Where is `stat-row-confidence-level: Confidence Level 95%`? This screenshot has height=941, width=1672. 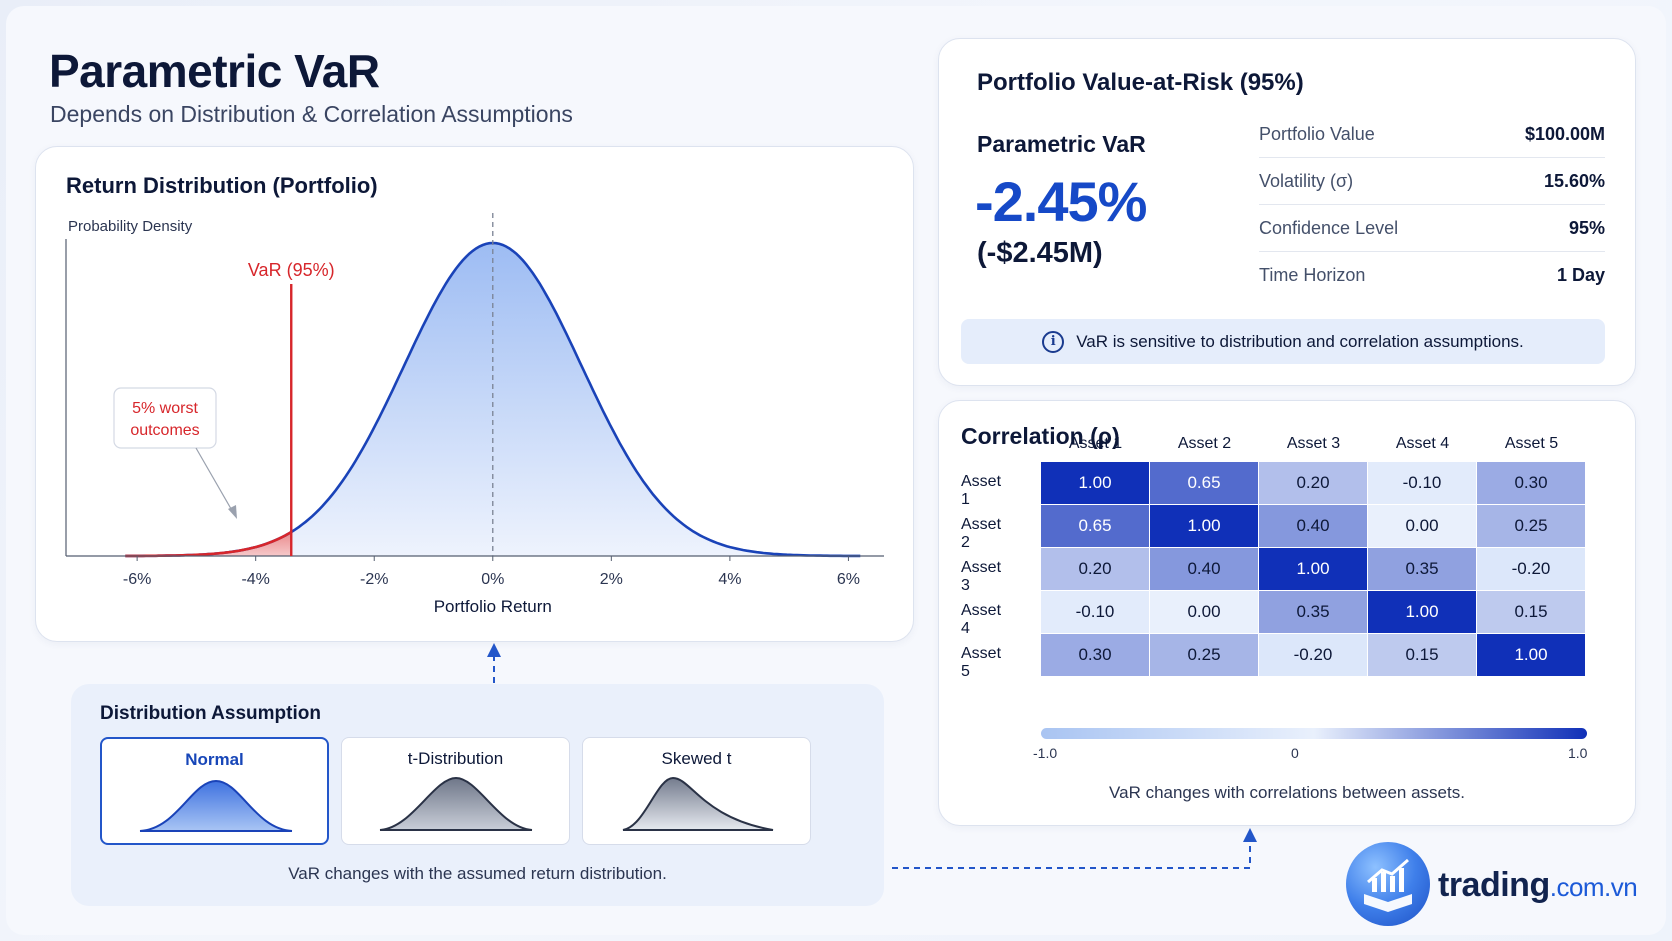
stat-row-confidence-level: Confidence Level 95% is located at coordinates (1432, 228).